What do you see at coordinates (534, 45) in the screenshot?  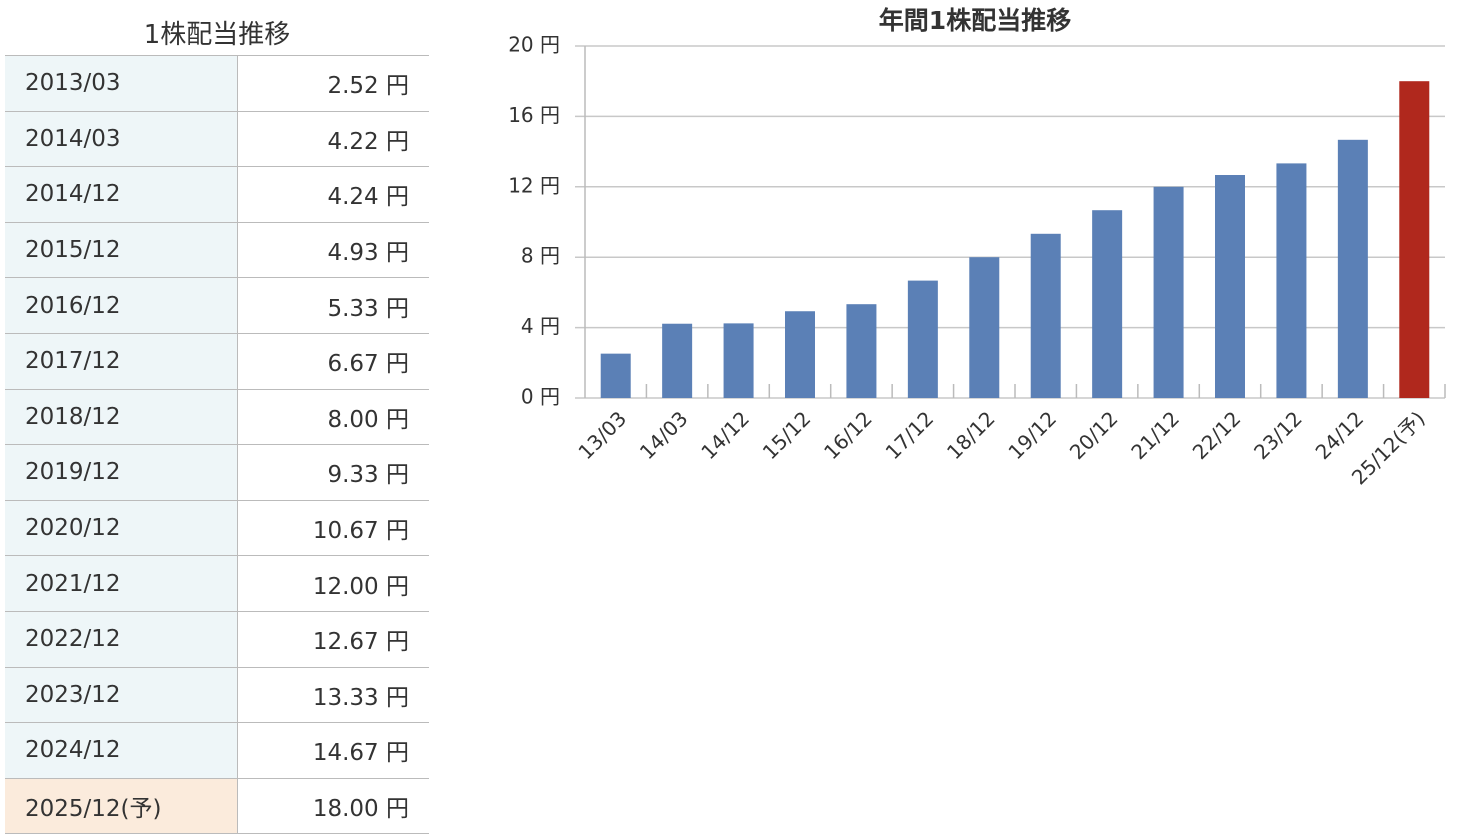 I see `y-tick-label: 20 円` at bounding box center [534, 45].